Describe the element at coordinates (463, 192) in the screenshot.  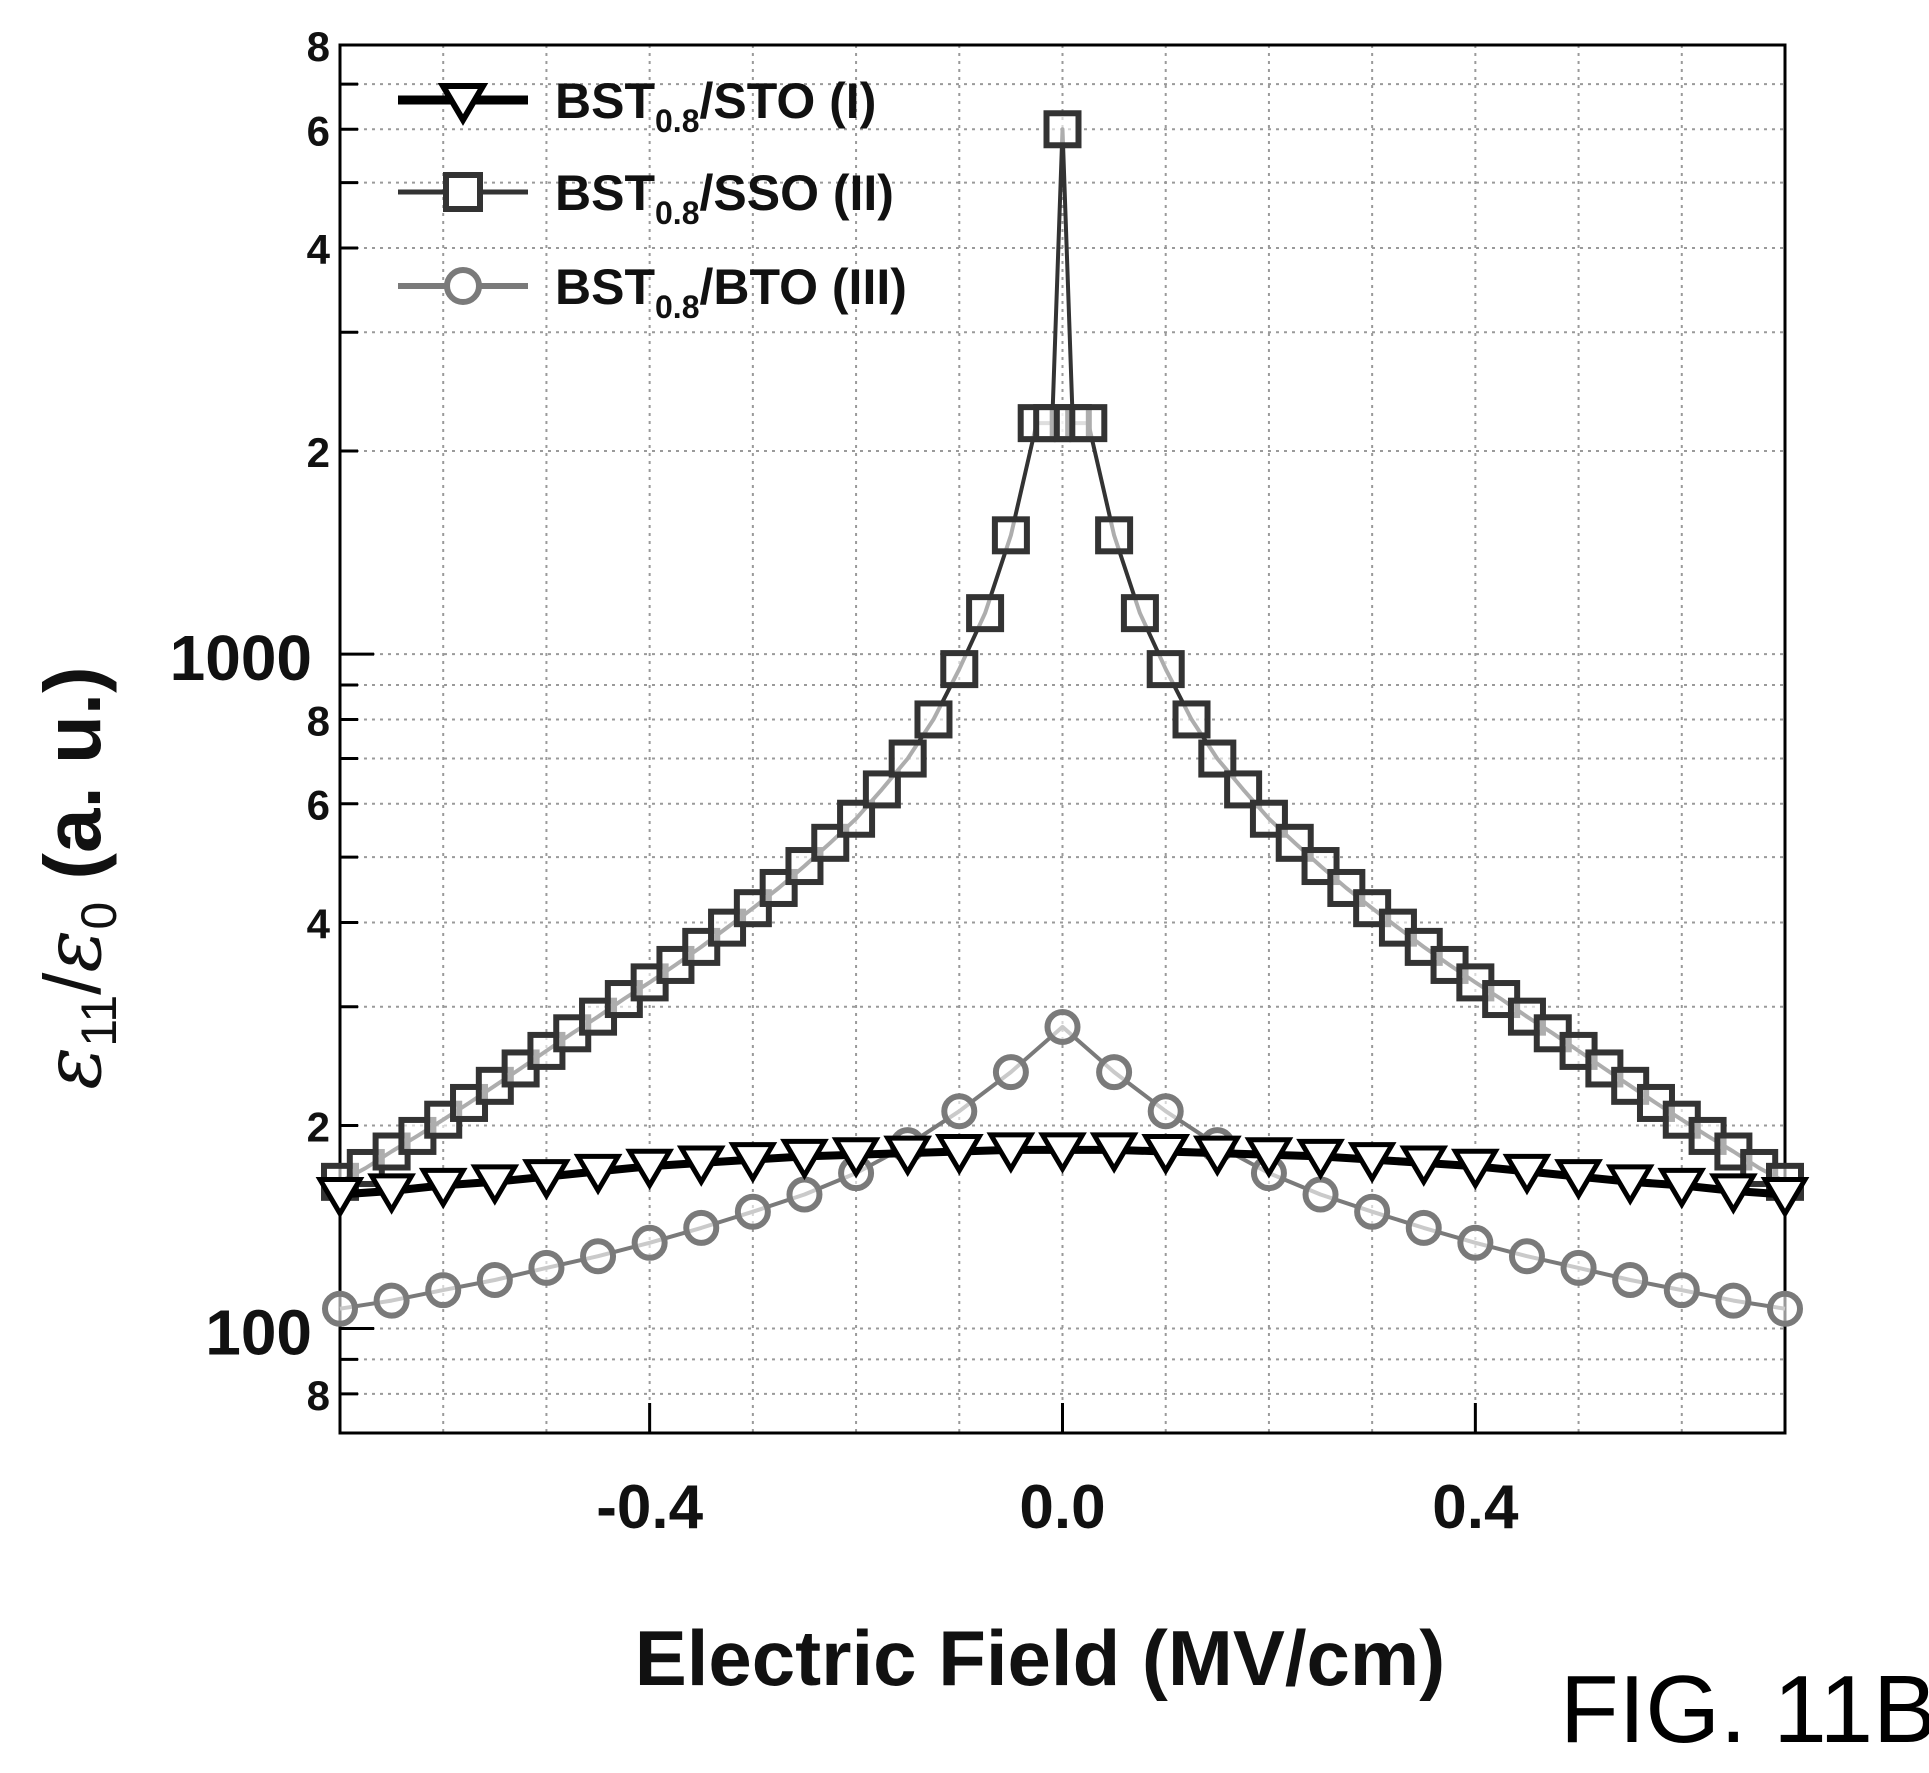
I see `legend-marker-sso` at that location.